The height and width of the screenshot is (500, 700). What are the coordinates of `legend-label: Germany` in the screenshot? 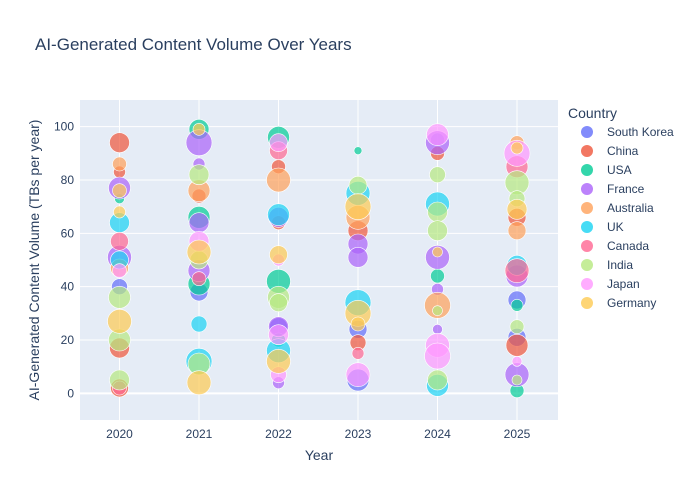 It's located at (631, 303).